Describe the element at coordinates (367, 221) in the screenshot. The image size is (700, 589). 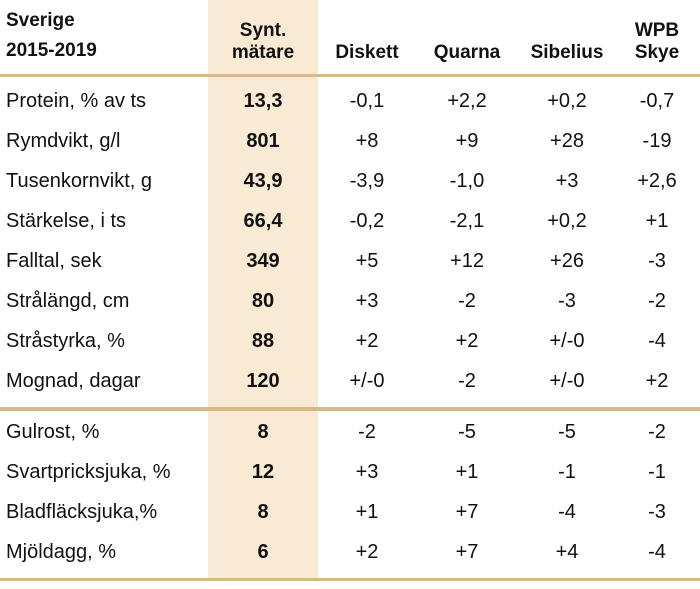
I see `diskett-value: -0,2` at that location.